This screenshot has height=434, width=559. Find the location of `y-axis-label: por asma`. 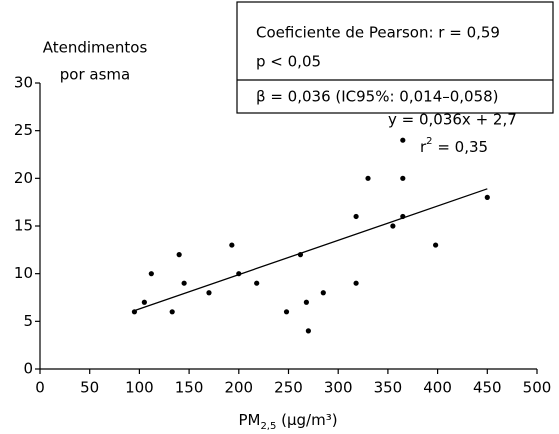

y-axis-label: por asma is located at coordinates (95, 75).